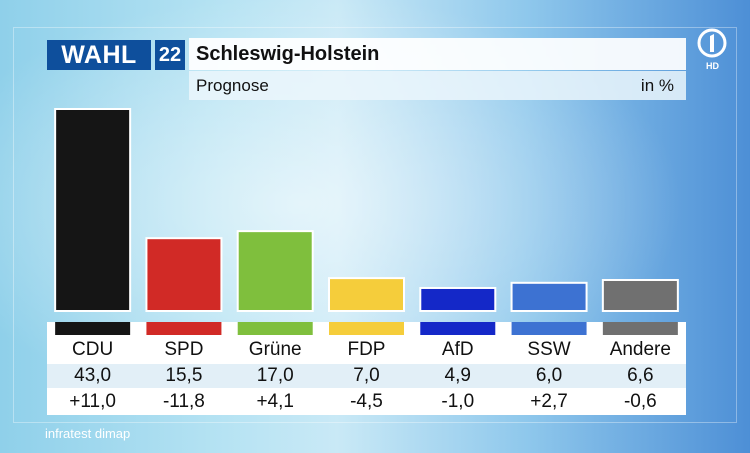 Image resolution: width=750 pixels, height=453 pixels. What do you see at coordinates (640, 401) in the screenshot?
I see `change-label: -0,6` at bounding box center [640, 401].